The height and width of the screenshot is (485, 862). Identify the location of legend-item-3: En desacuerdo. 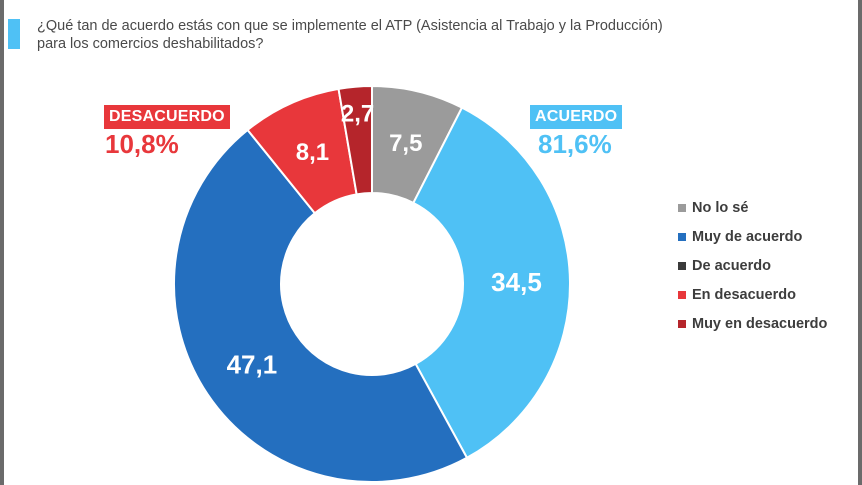
(752, 294).